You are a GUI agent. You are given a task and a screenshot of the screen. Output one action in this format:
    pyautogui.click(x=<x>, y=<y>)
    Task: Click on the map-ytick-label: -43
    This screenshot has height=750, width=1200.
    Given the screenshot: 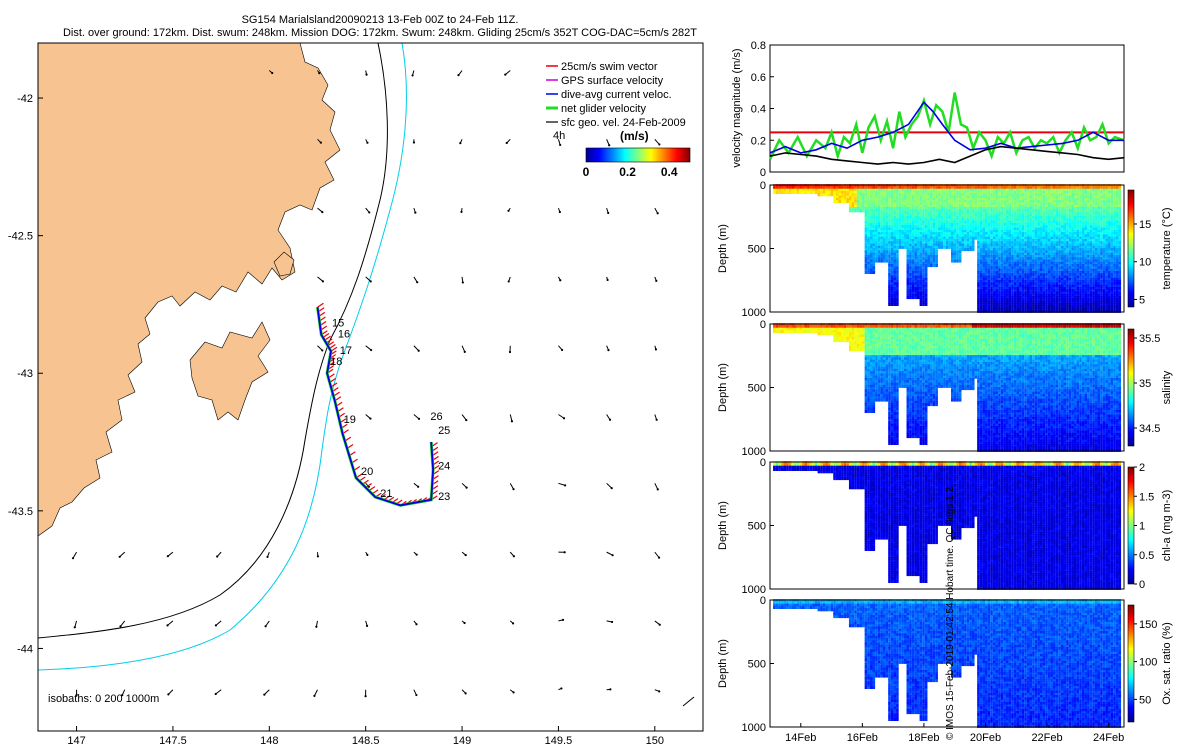 What is the action you would take?
    pyautogui.click(x=25, y=374)
    